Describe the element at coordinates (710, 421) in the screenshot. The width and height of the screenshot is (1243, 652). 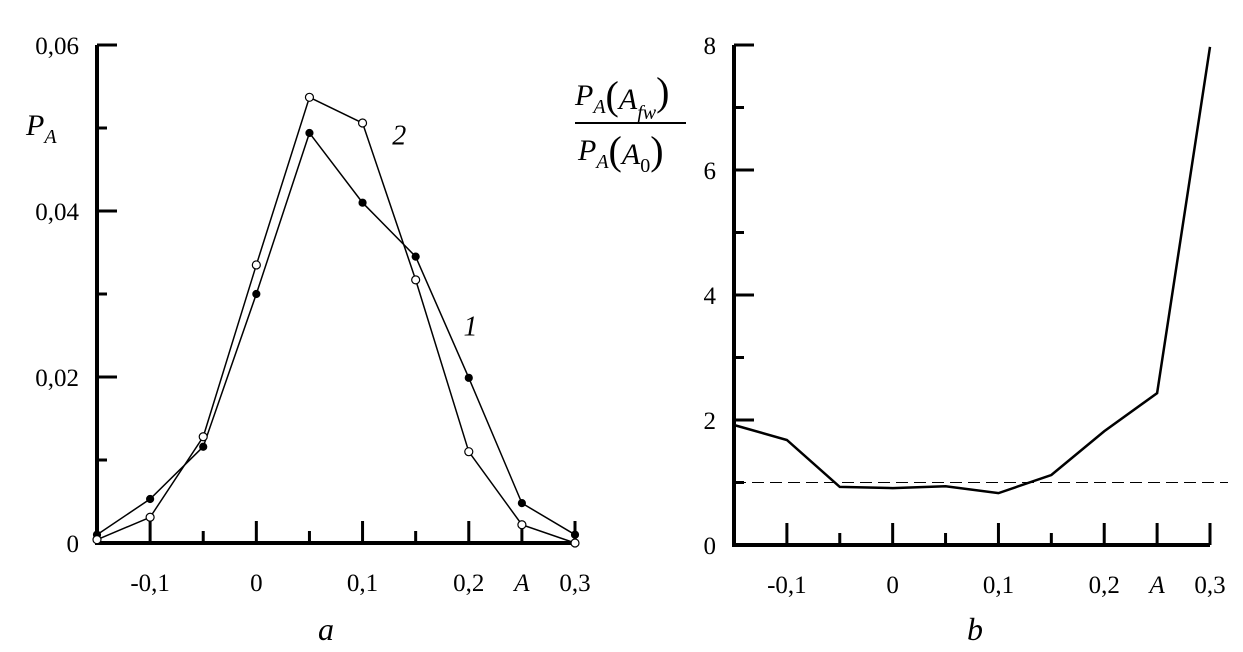
I see `y-tick-label: 2` at that location.